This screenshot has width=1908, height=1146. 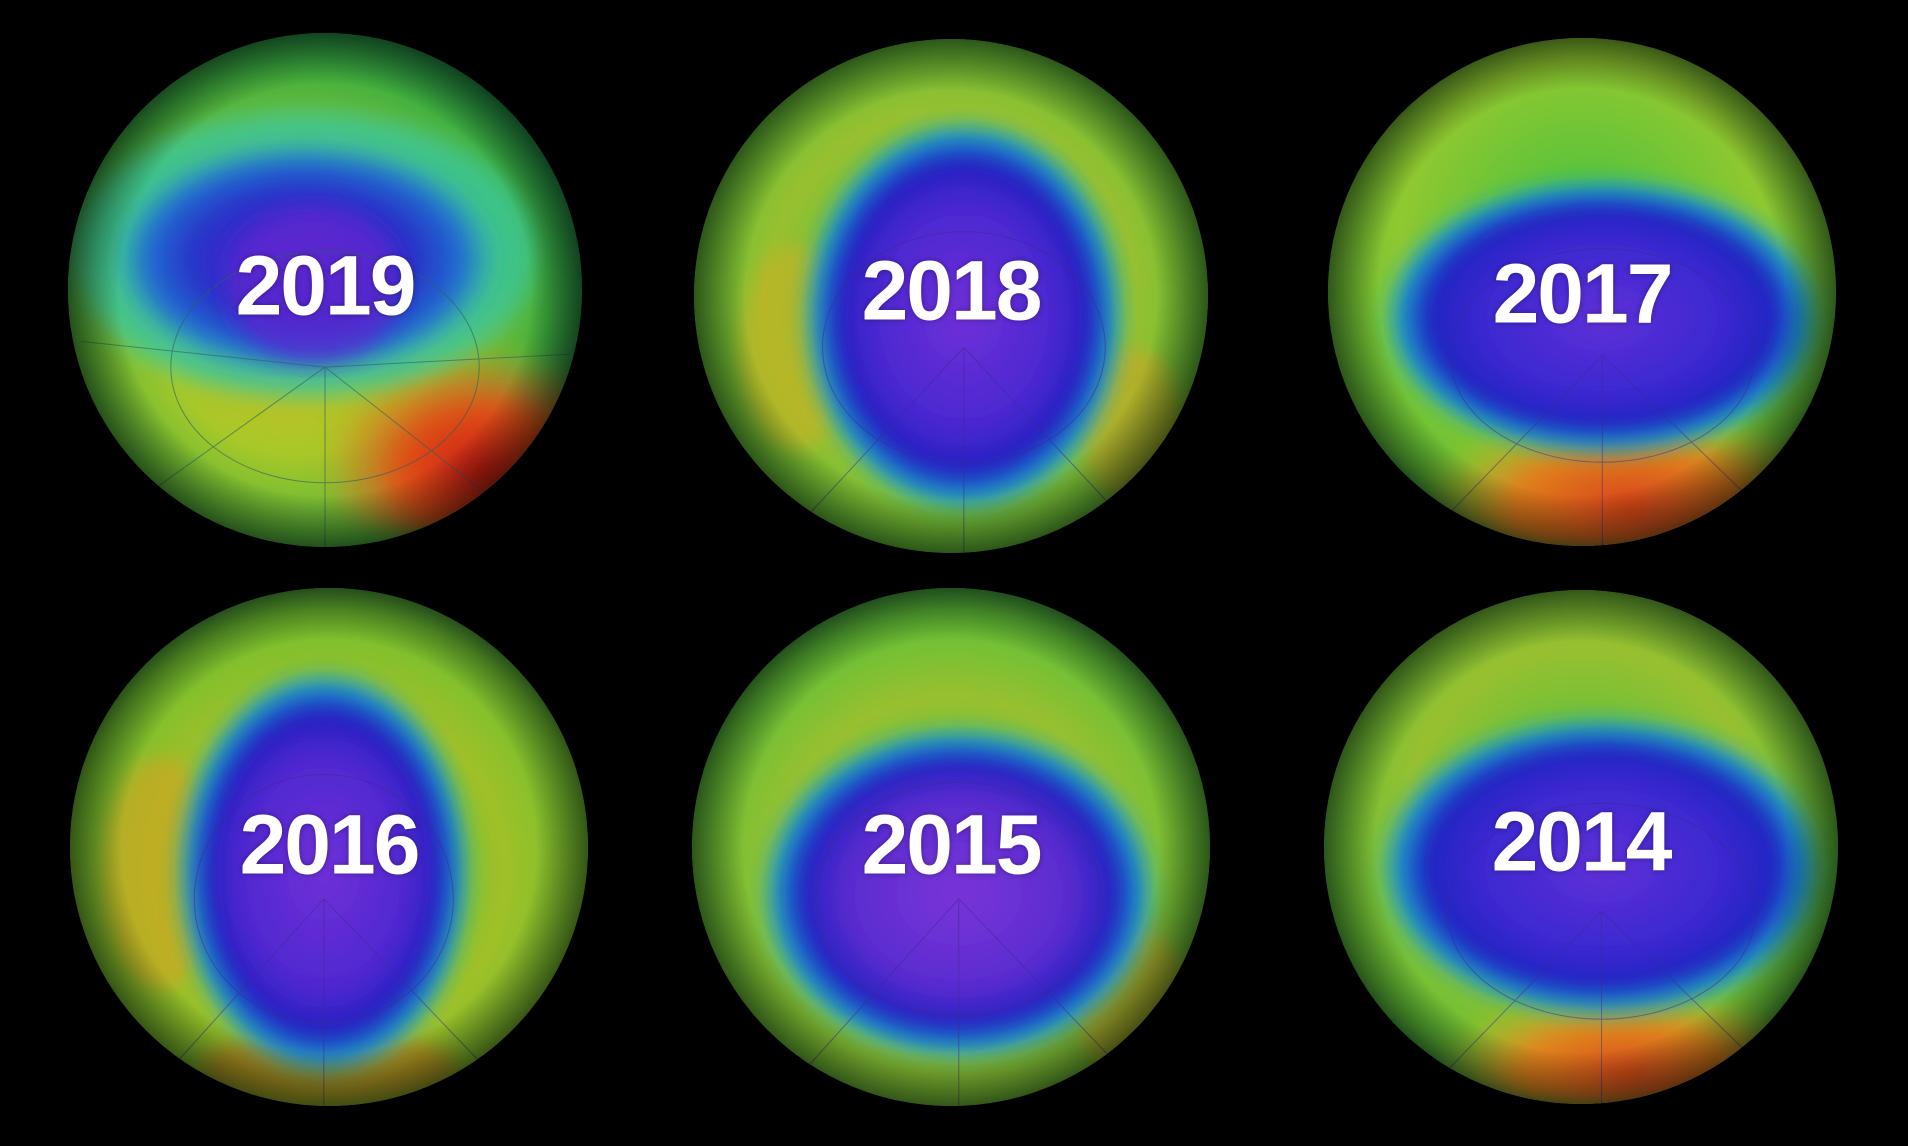 I want to click on ozone-globe-2016: 2016, so click(x=329, y=847).